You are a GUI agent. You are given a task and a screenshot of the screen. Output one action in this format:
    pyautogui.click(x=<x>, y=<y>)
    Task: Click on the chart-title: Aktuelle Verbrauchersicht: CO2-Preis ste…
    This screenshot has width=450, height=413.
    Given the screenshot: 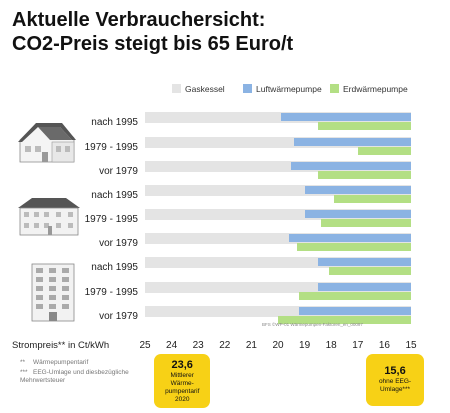 What is the action you would take?
    pyautogui.click(x=152, y=32)
    